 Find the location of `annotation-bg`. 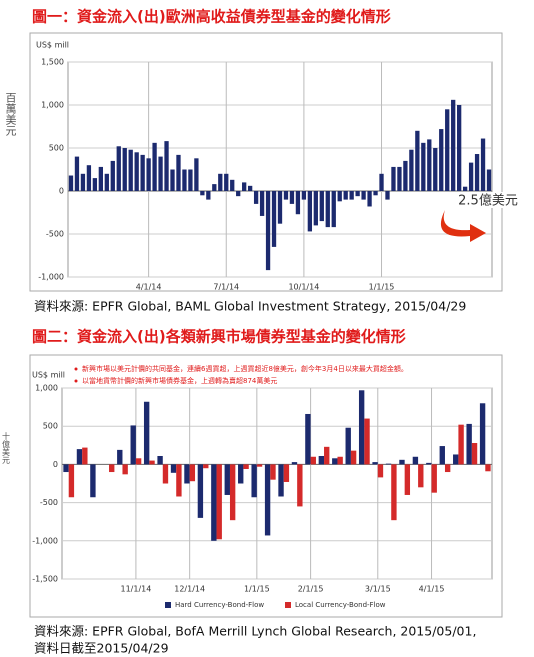

annotation-bg is located at coordinates (488, 200).